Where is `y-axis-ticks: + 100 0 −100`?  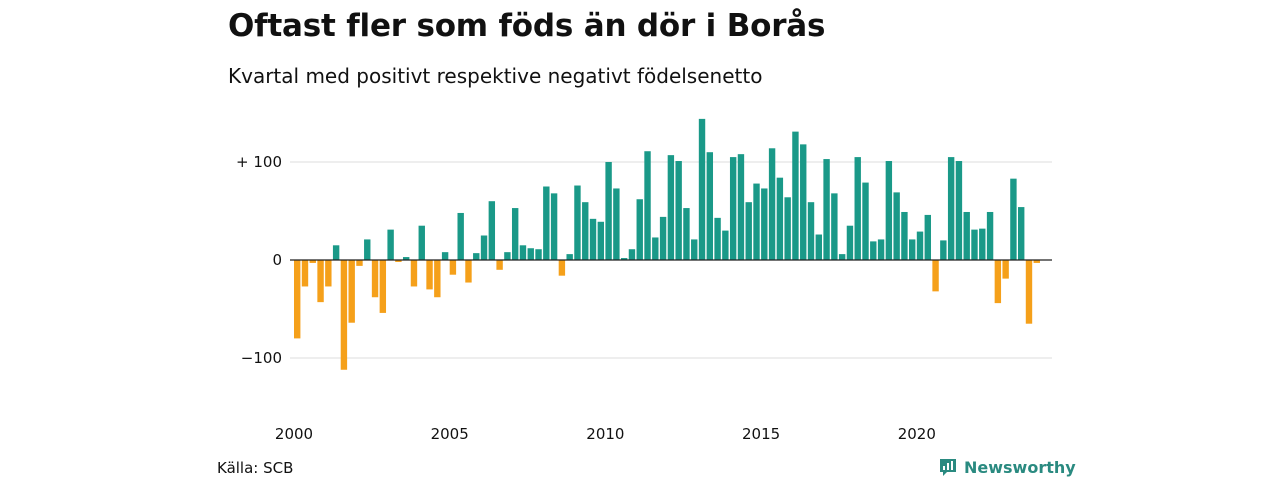 y-axis-ticks: + 100 0 −100 is located at coordinates (259, 260).